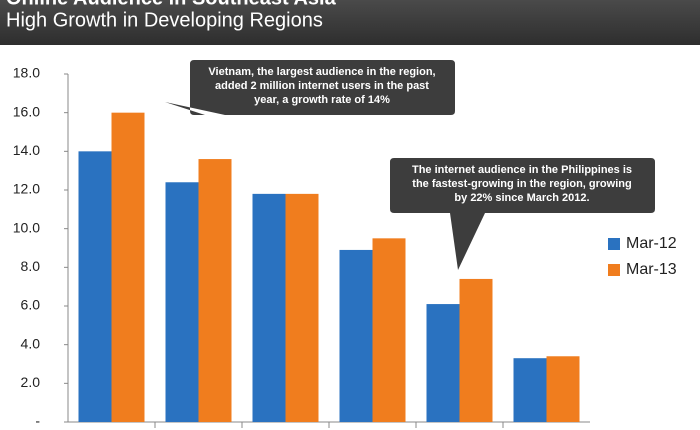 This screenshot has width=700, height=430. Describe the element at coordinates (651, 269) in the screenshot. I see `legend-label: Mar-13` at that location.